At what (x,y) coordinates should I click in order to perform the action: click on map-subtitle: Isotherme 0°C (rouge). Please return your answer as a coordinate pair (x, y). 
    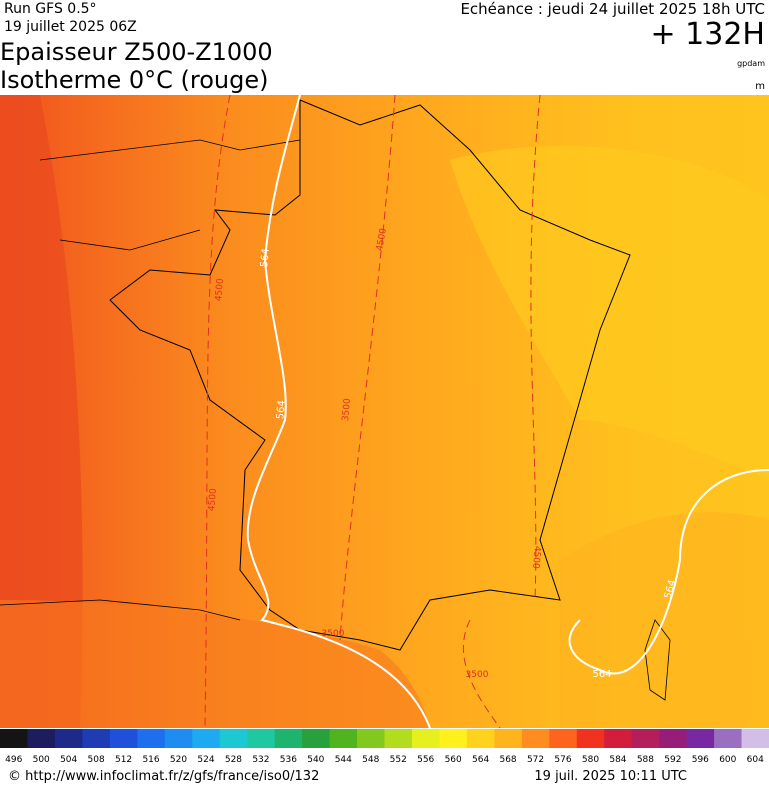
    Looking at the image, I should click on (134, 80).